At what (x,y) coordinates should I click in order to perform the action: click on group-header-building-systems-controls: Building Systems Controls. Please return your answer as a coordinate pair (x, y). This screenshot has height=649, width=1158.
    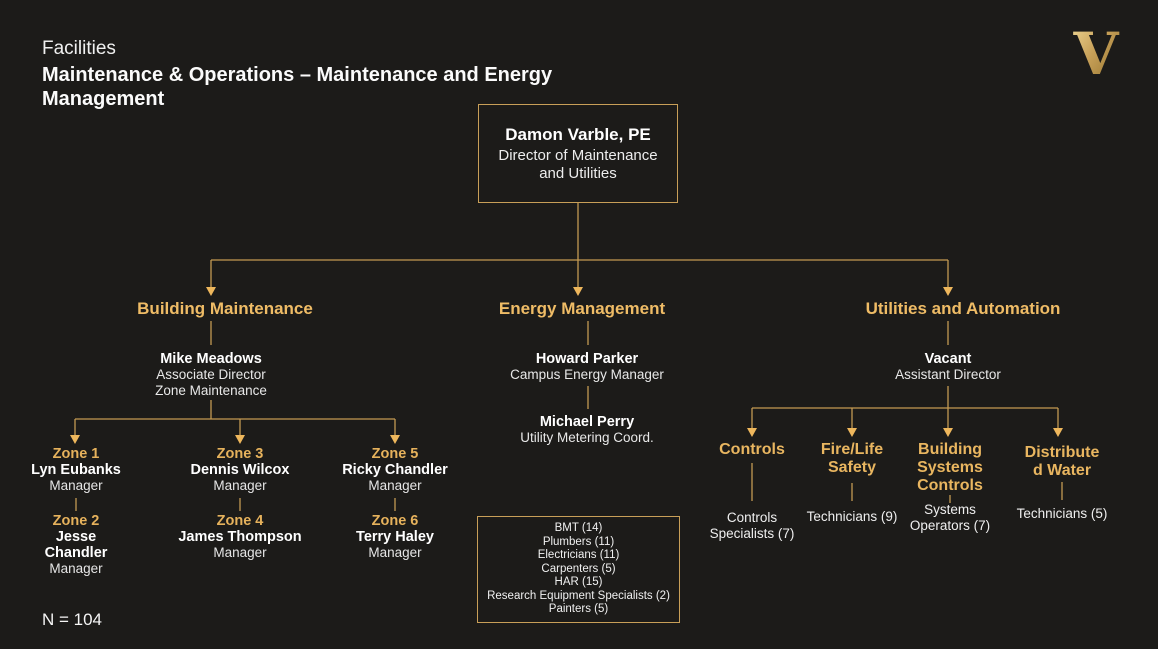
    Looking at the image, I should click on (950, 468).